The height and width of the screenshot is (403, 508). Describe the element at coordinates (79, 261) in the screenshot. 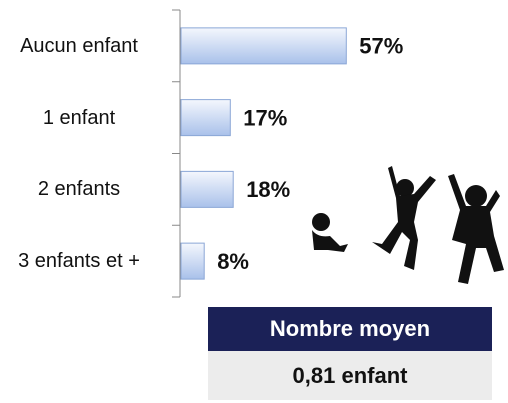

I see `category-label: 3 enfants et +` at that location.